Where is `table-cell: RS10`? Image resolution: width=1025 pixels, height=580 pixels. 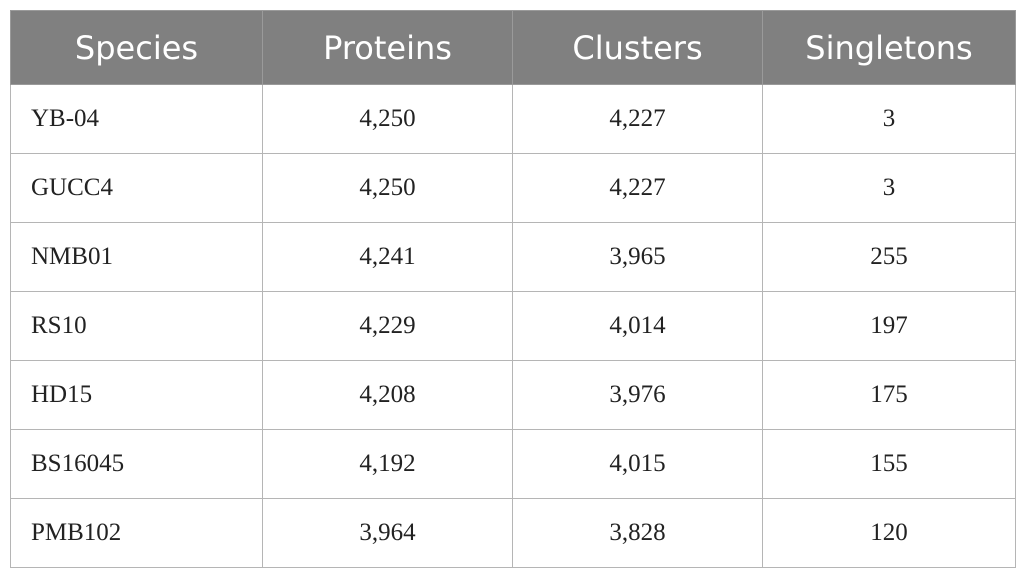
table-cell: RS10 is located at coordinates (136, 326).